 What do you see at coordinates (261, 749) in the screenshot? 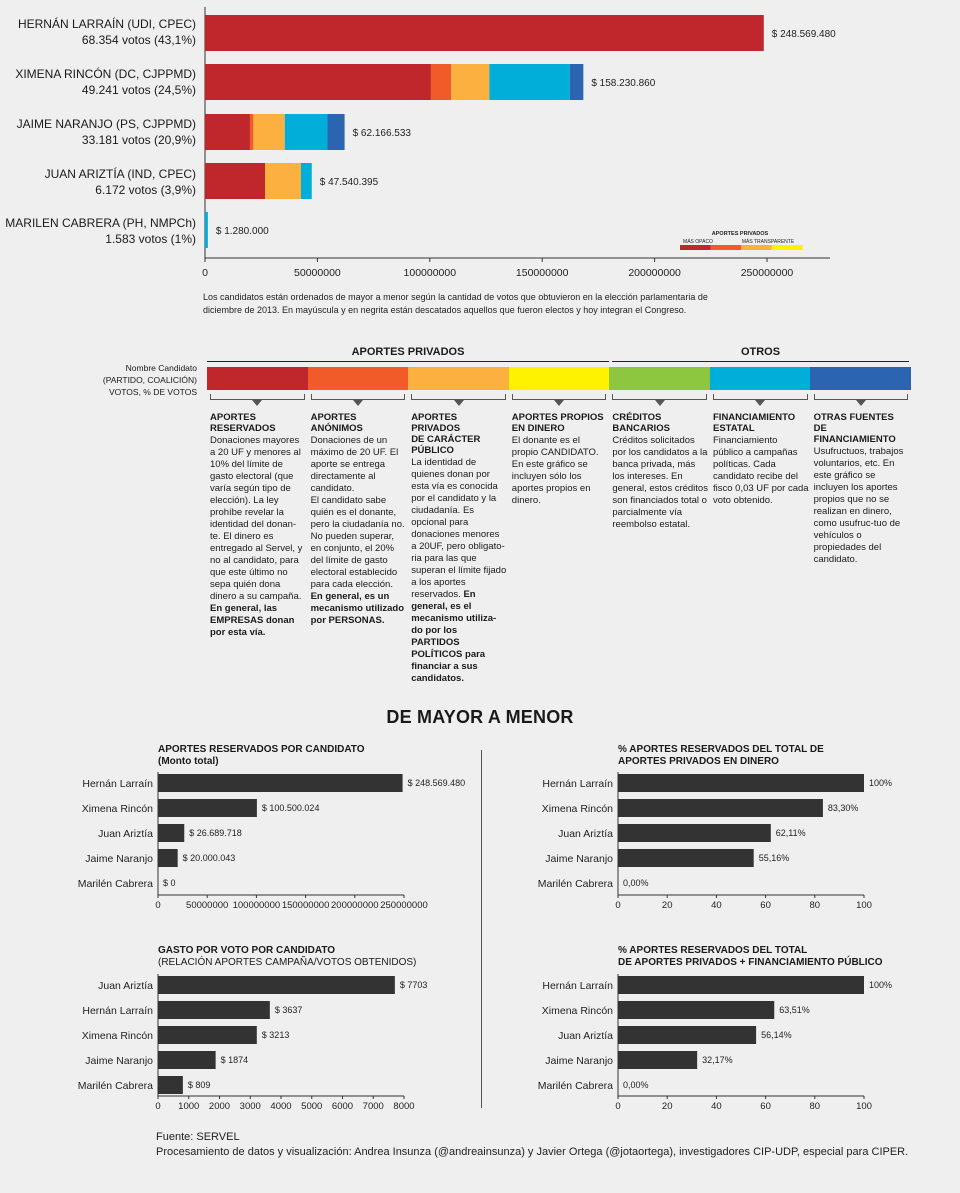
I see `chart1-title-text: APORTES RESERVADOS POR CANDIDATO` at bounding box center [261, 749].